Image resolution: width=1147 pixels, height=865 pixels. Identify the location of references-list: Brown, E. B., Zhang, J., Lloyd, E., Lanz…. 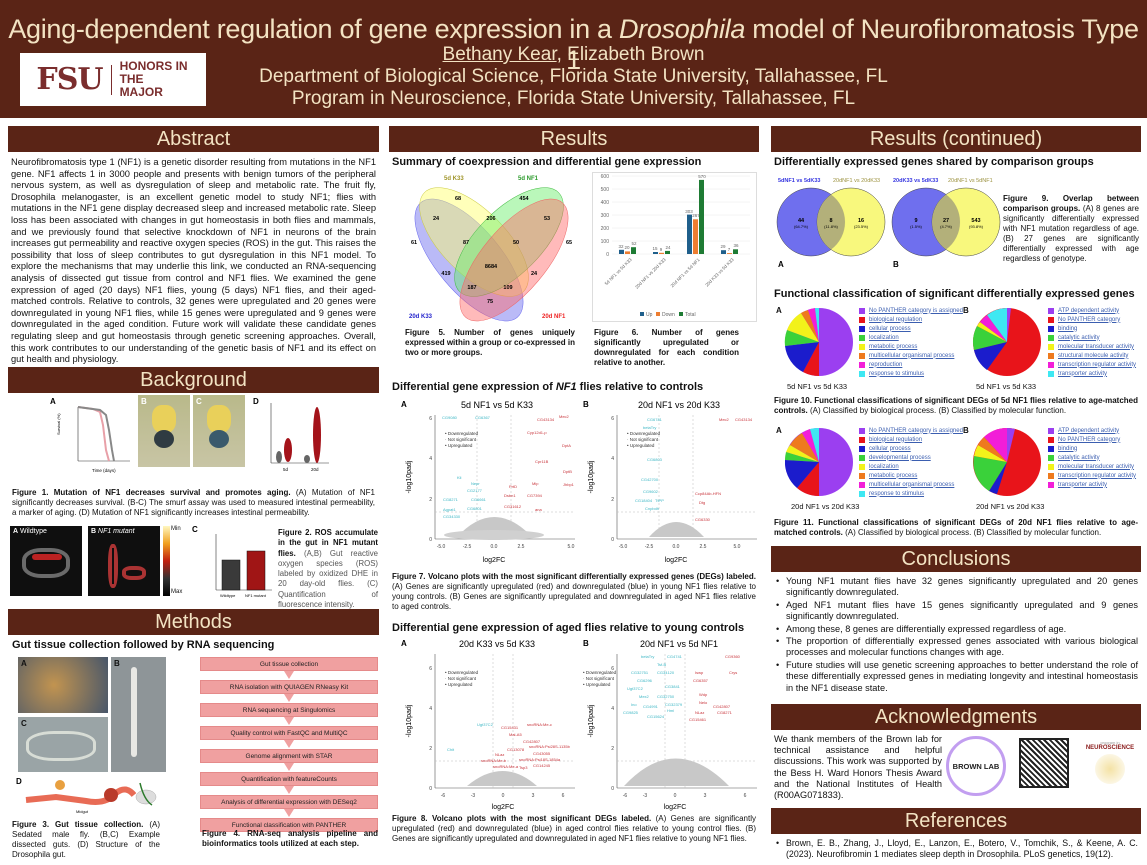
(956, 849).